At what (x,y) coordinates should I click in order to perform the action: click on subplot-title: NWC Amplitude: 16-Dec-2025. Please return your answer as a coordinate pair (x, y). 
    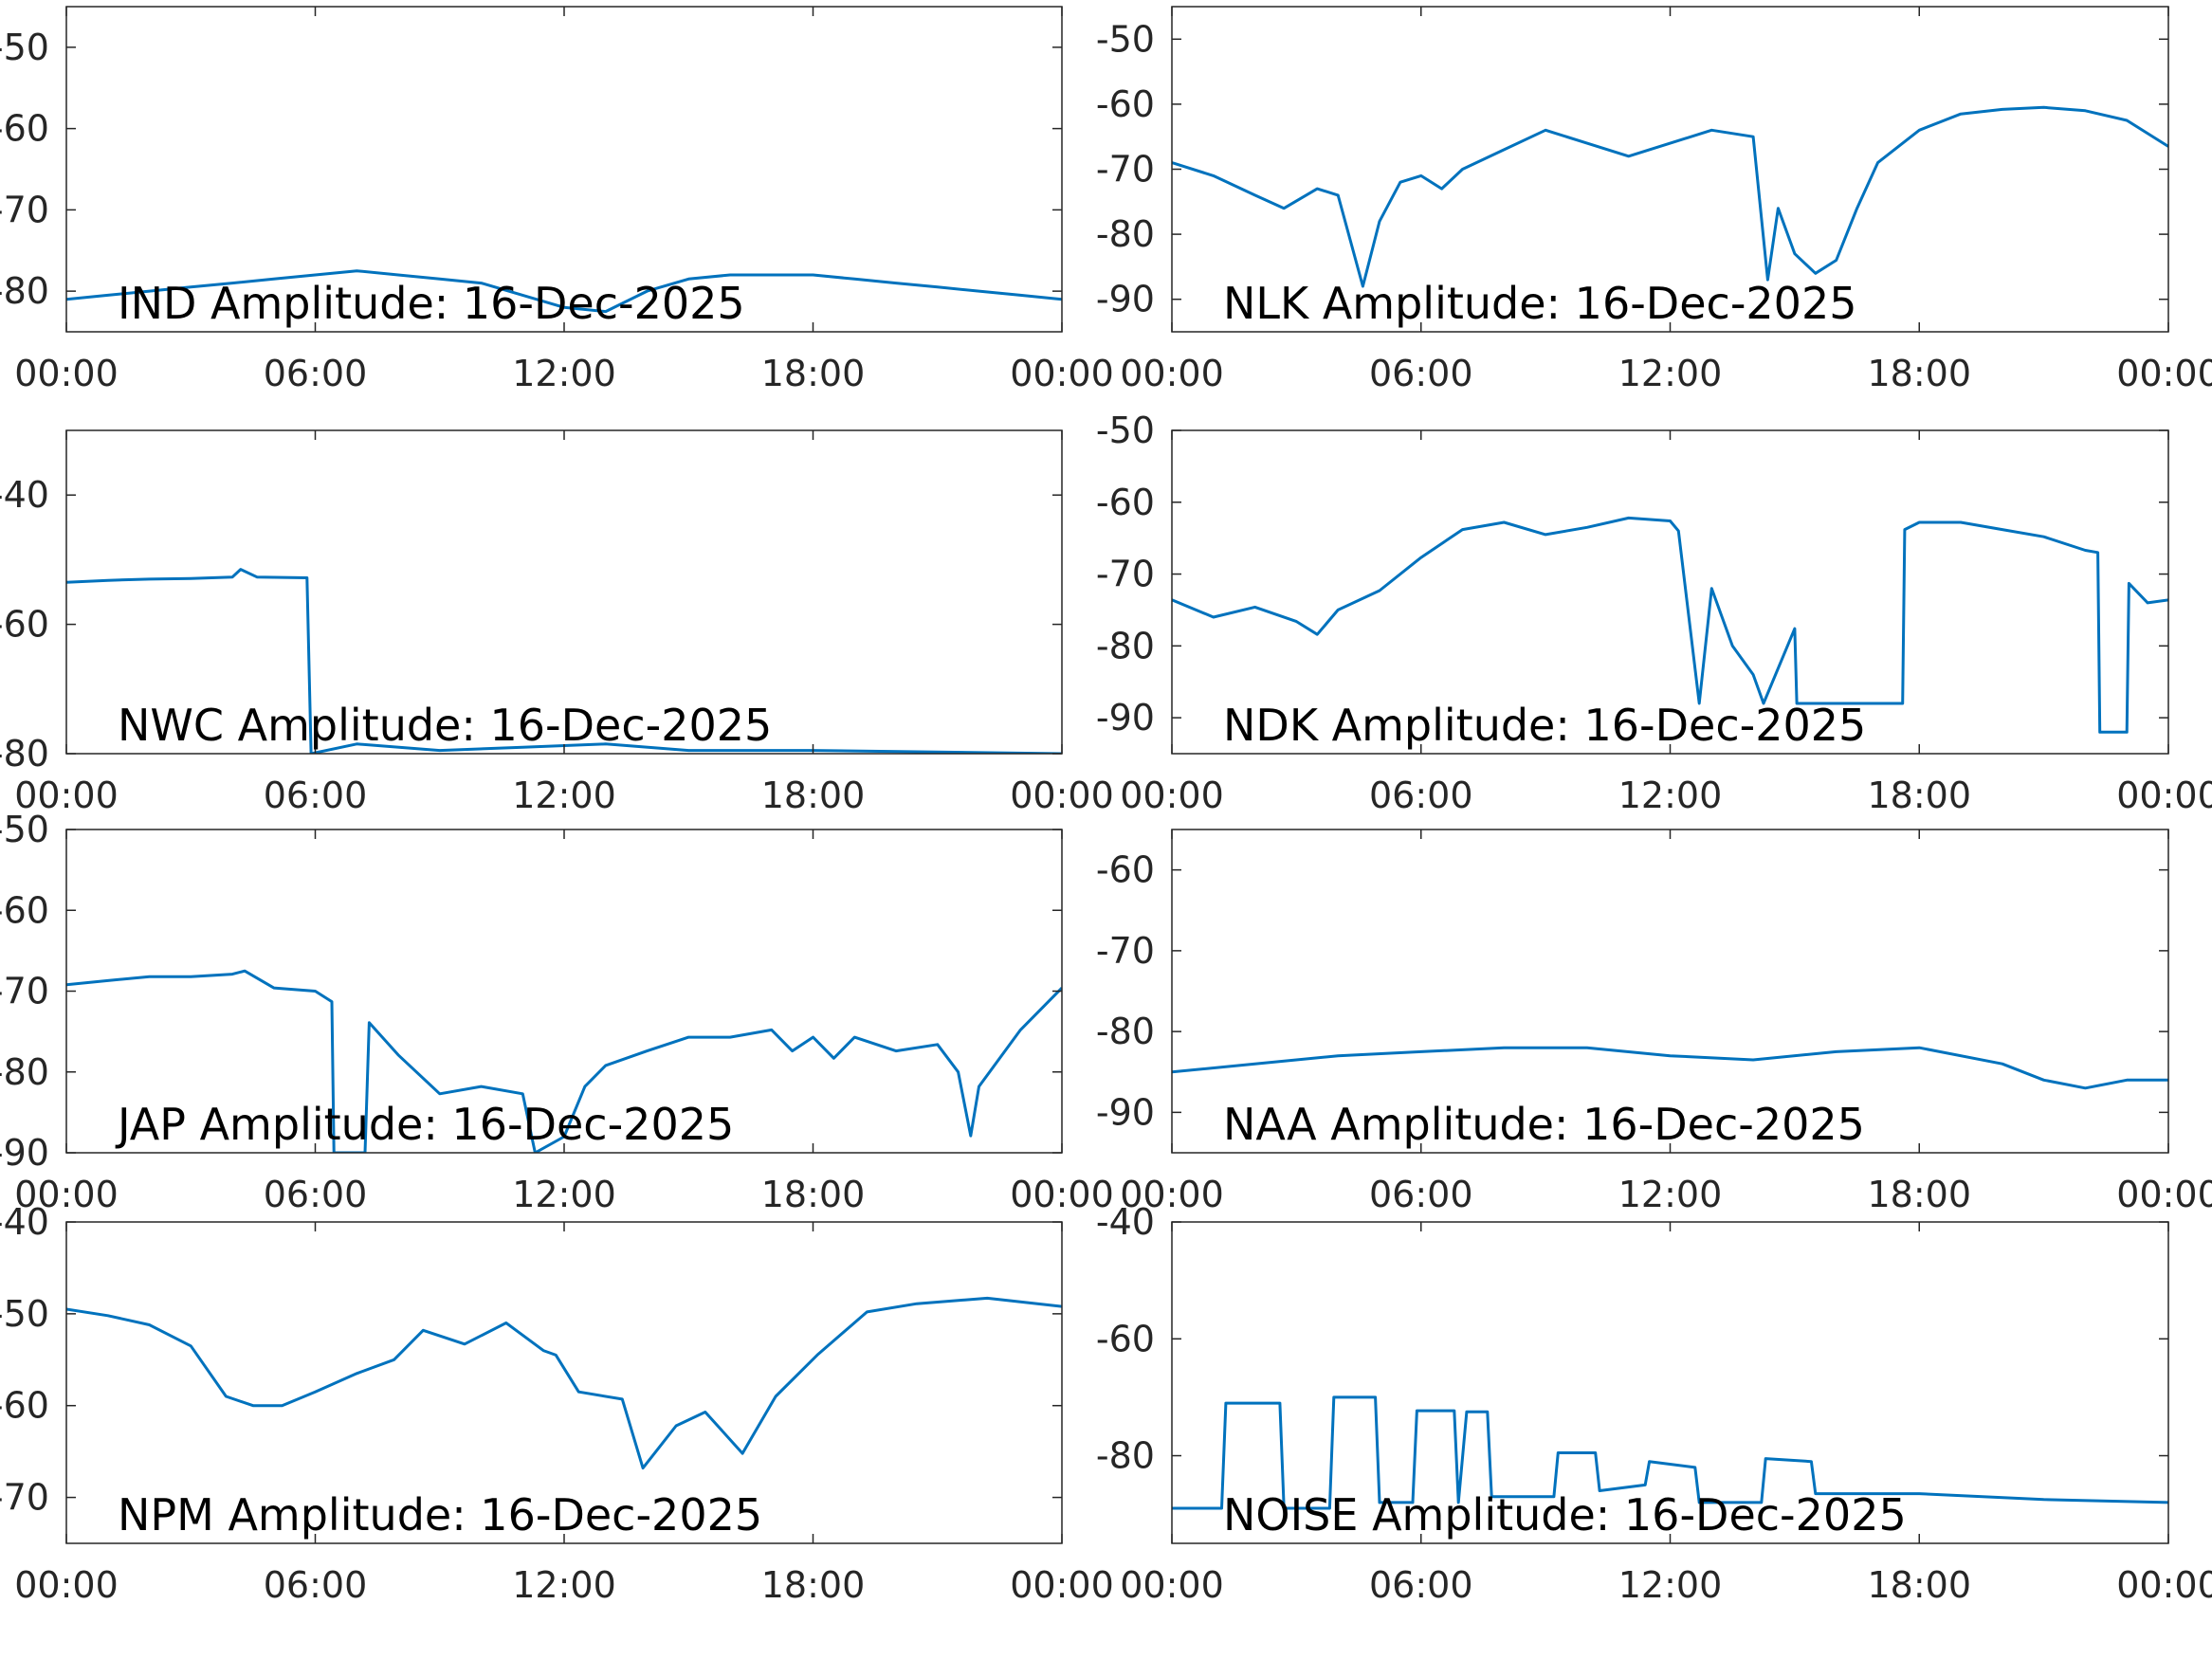
    Looking at the image, I should click on (445, 725).